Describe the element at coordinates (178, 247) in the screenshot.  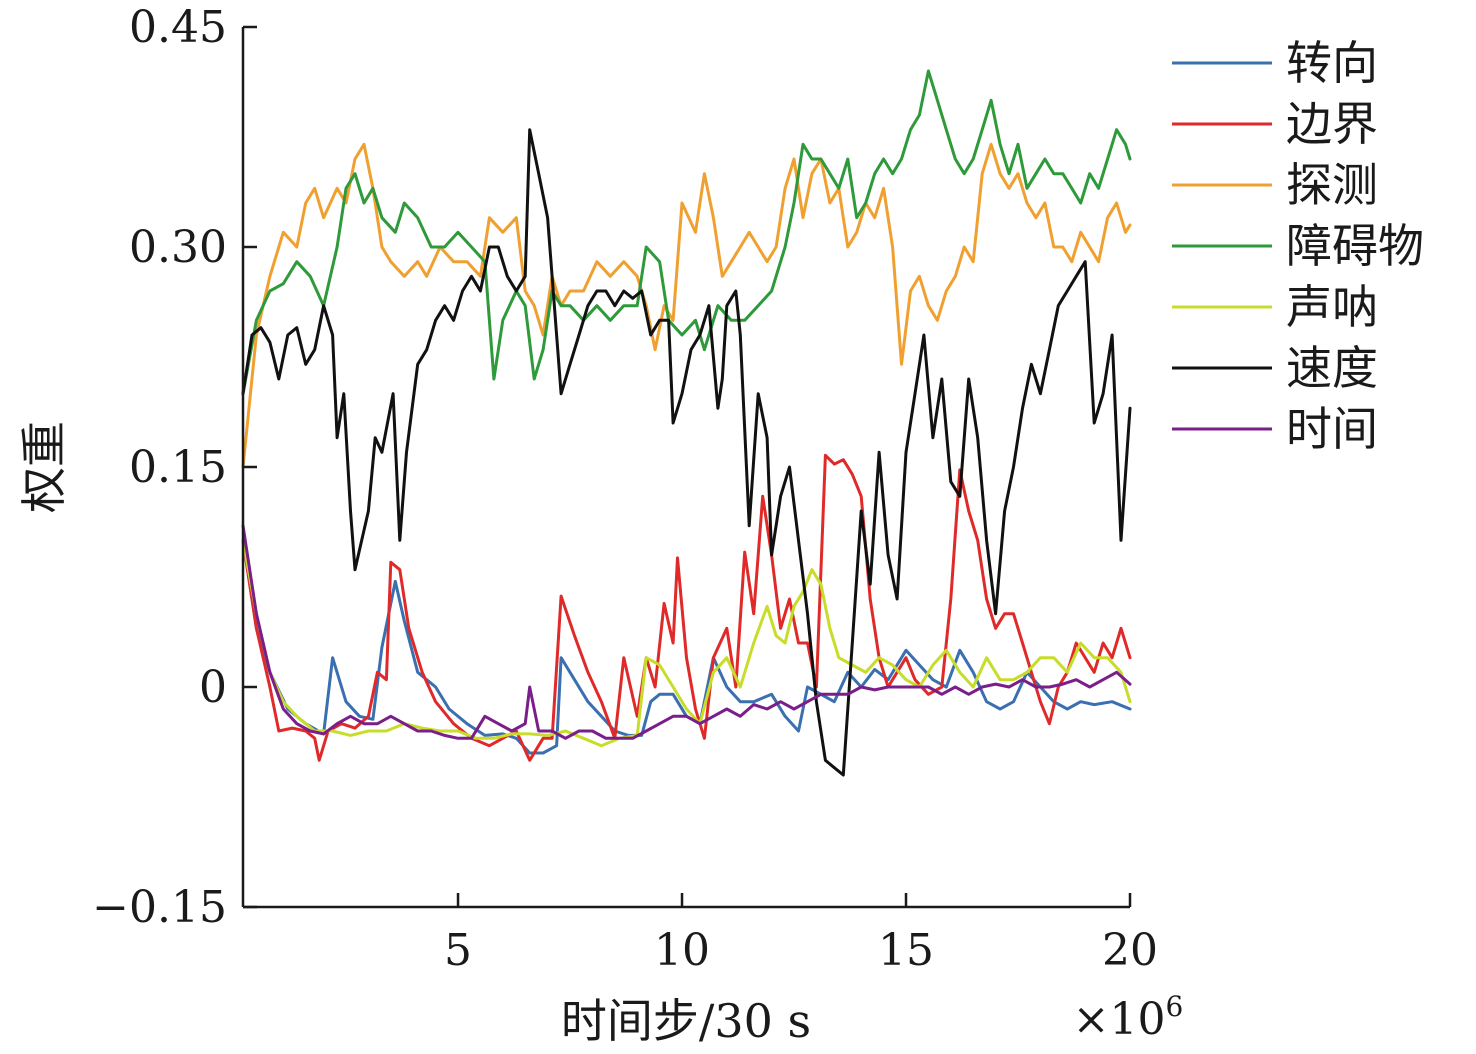
I see `y-tick-label: 0.30` at that location.